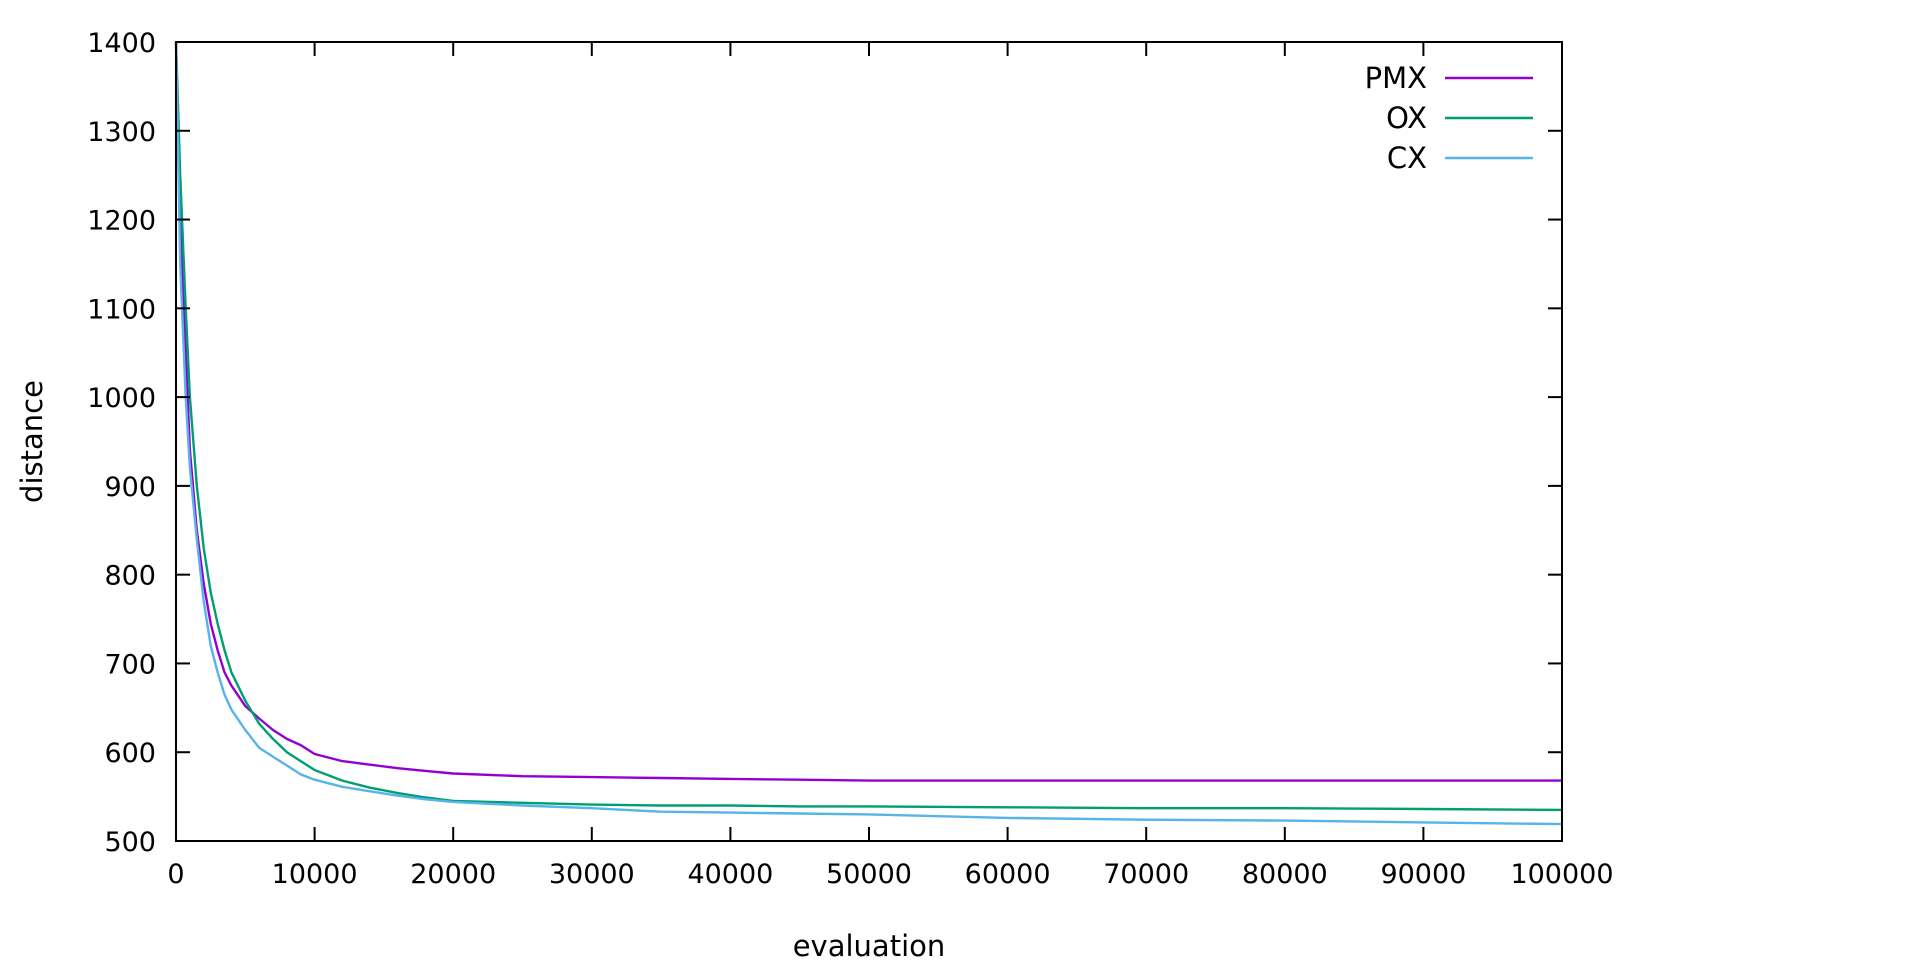  I want to click on x-tick-label: 10000, so click(315, 874).